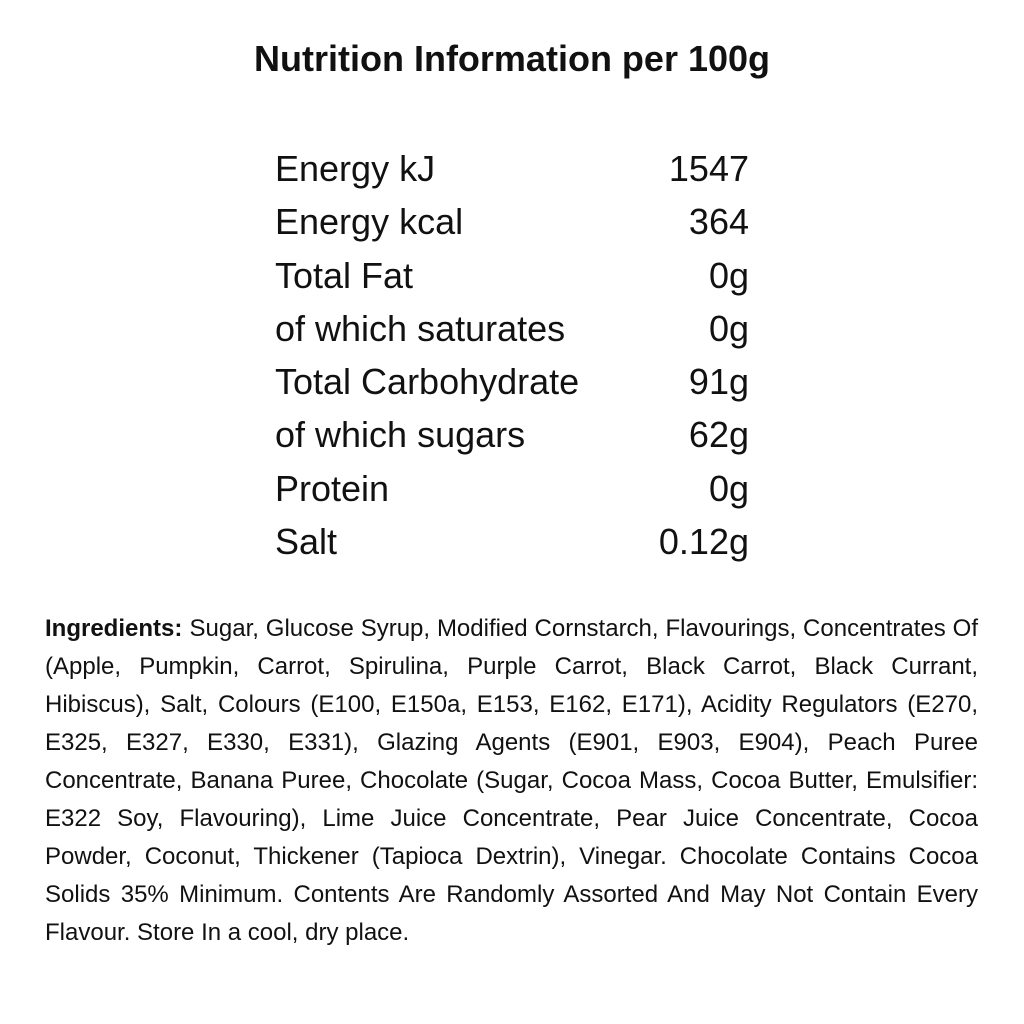 This screenshot has width=1024, height=1024. I want to click on table-row: Total Fat 0g, so click(512, 275).